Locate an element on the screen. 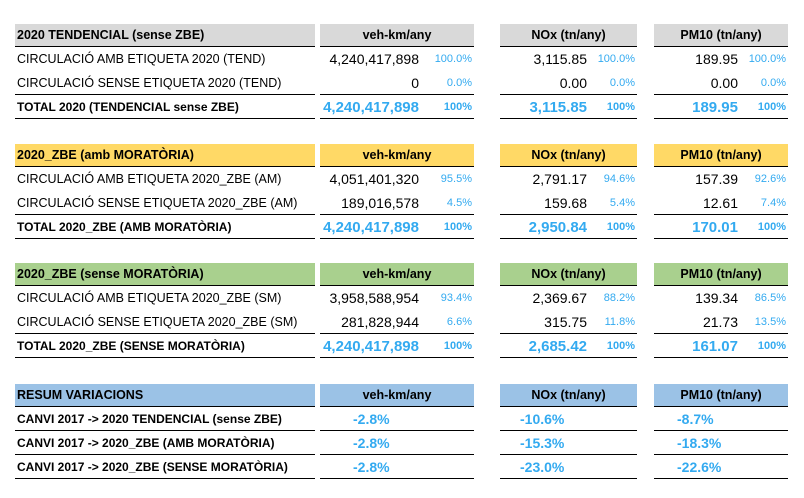 This screenshot has width=804, height=498. vehkm-value: 3,958,588,954 is located at coordinates (374, 298).